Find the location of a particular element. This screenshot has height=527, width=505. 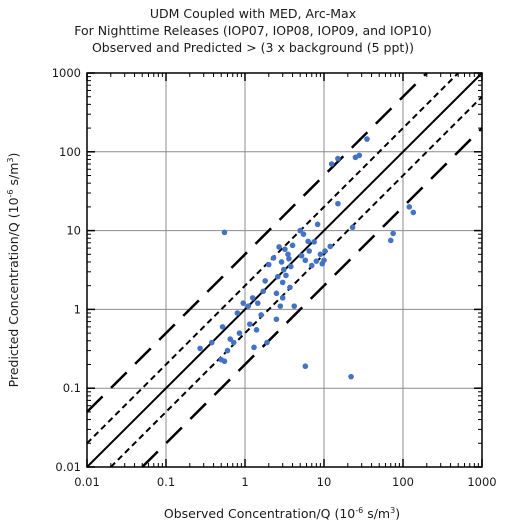

x-tick-label: 100 is located at coordinates (403, 482).